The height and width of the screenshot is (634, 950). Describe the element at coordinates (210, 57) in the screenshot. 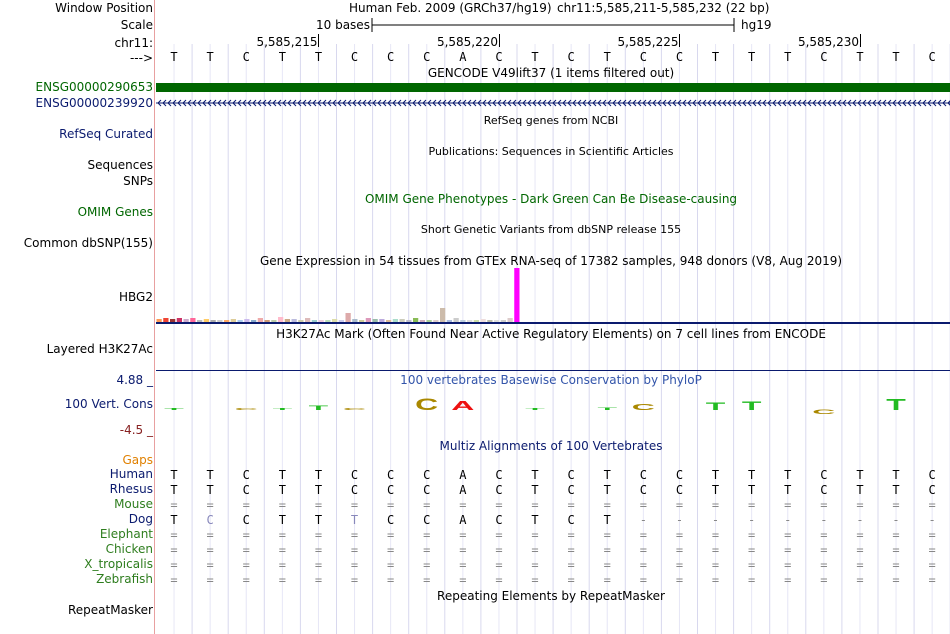

I see `base-letter: T` at that location.